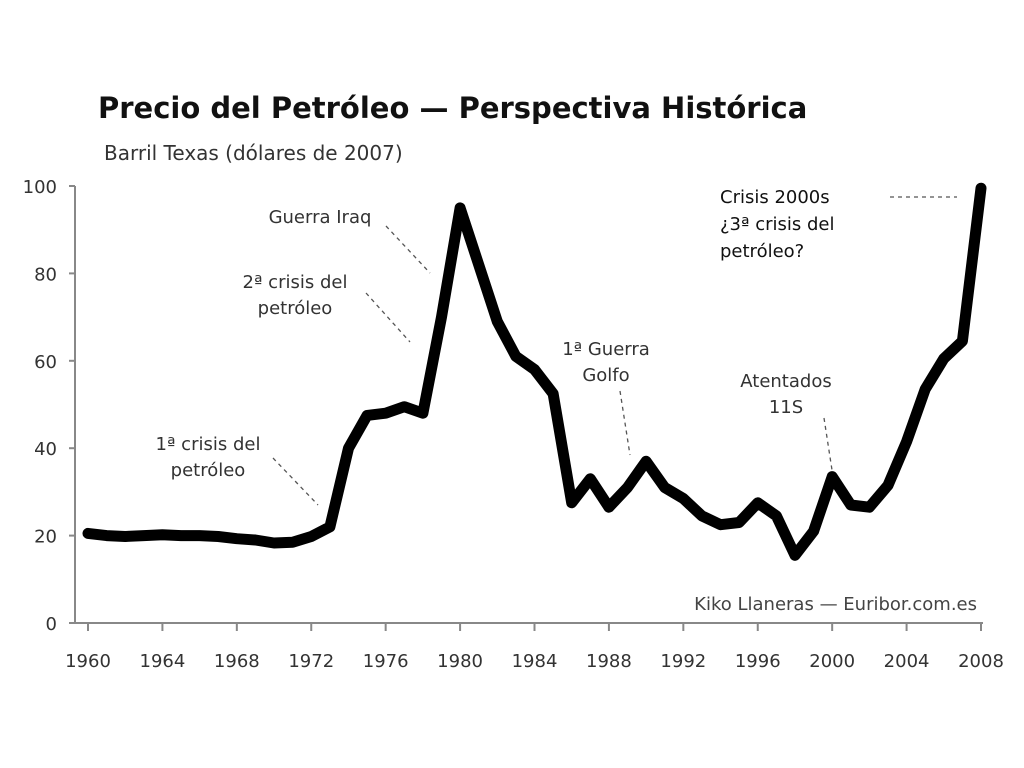 This screenshot has height=768, width=1024. What do you see at coordinates (786, 407) in the screenshot?
I see `annotation-text-line: 11S` at bounding box center [786, 407].